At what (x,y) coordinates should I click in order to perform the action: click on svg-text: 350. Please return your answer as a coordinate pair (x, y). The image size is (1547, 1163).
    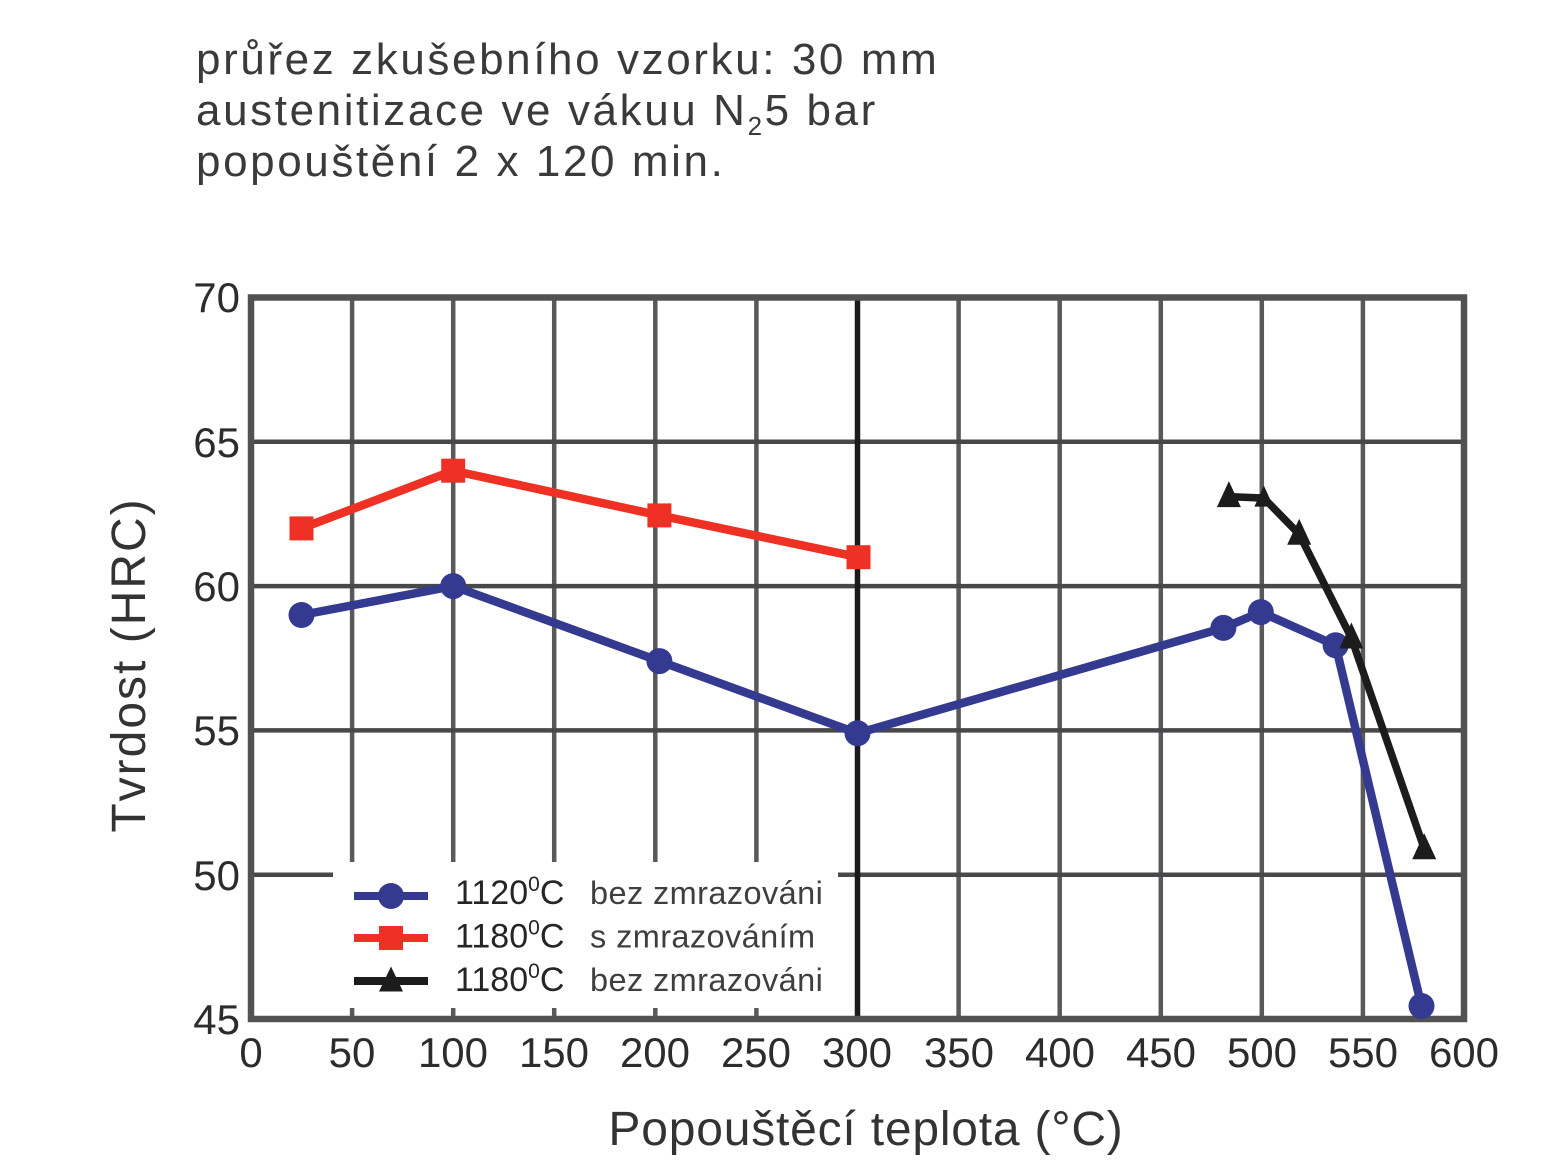
    Looking at the image, I should click on (959, 1052).